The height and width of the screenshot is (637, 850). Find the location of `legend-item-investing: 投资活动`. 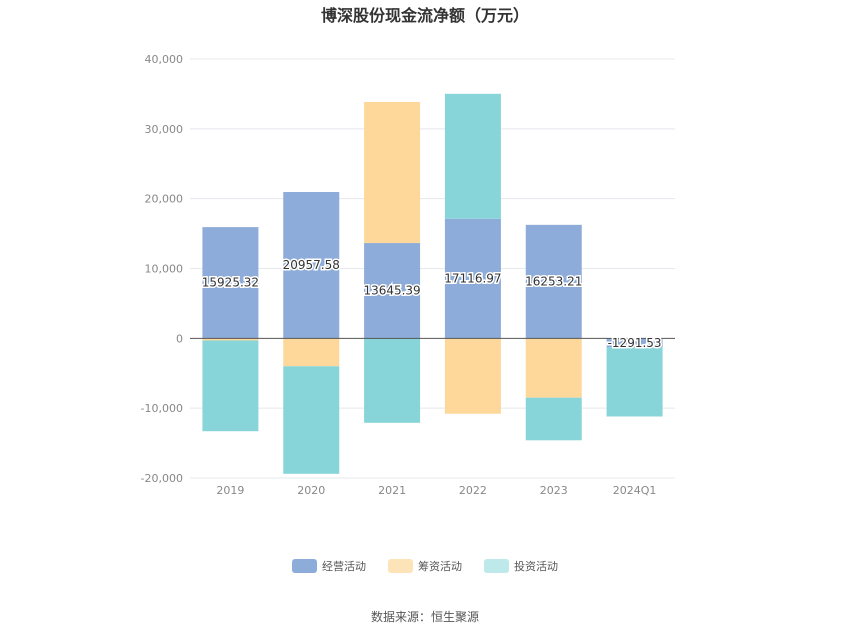

legend-item-investing: 投资活动 is located at coordinates (521, 566).